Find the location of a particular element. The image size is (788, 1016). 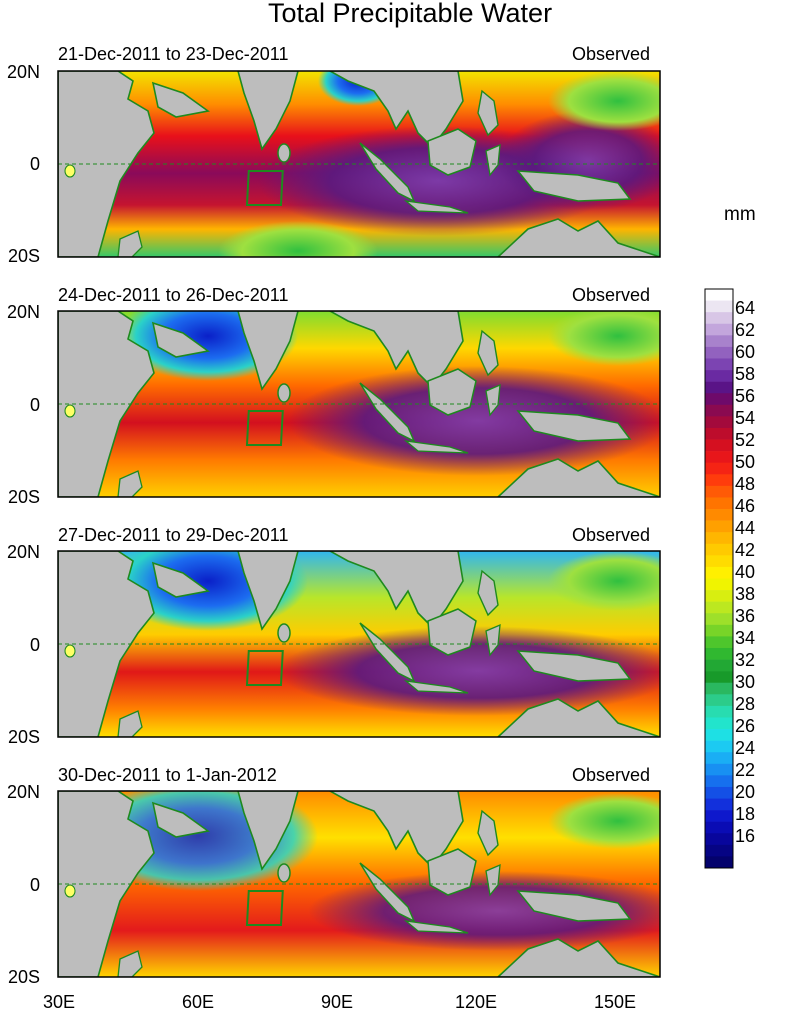

colorbar-tick-label: 64 is located at coordinates (745, 308).